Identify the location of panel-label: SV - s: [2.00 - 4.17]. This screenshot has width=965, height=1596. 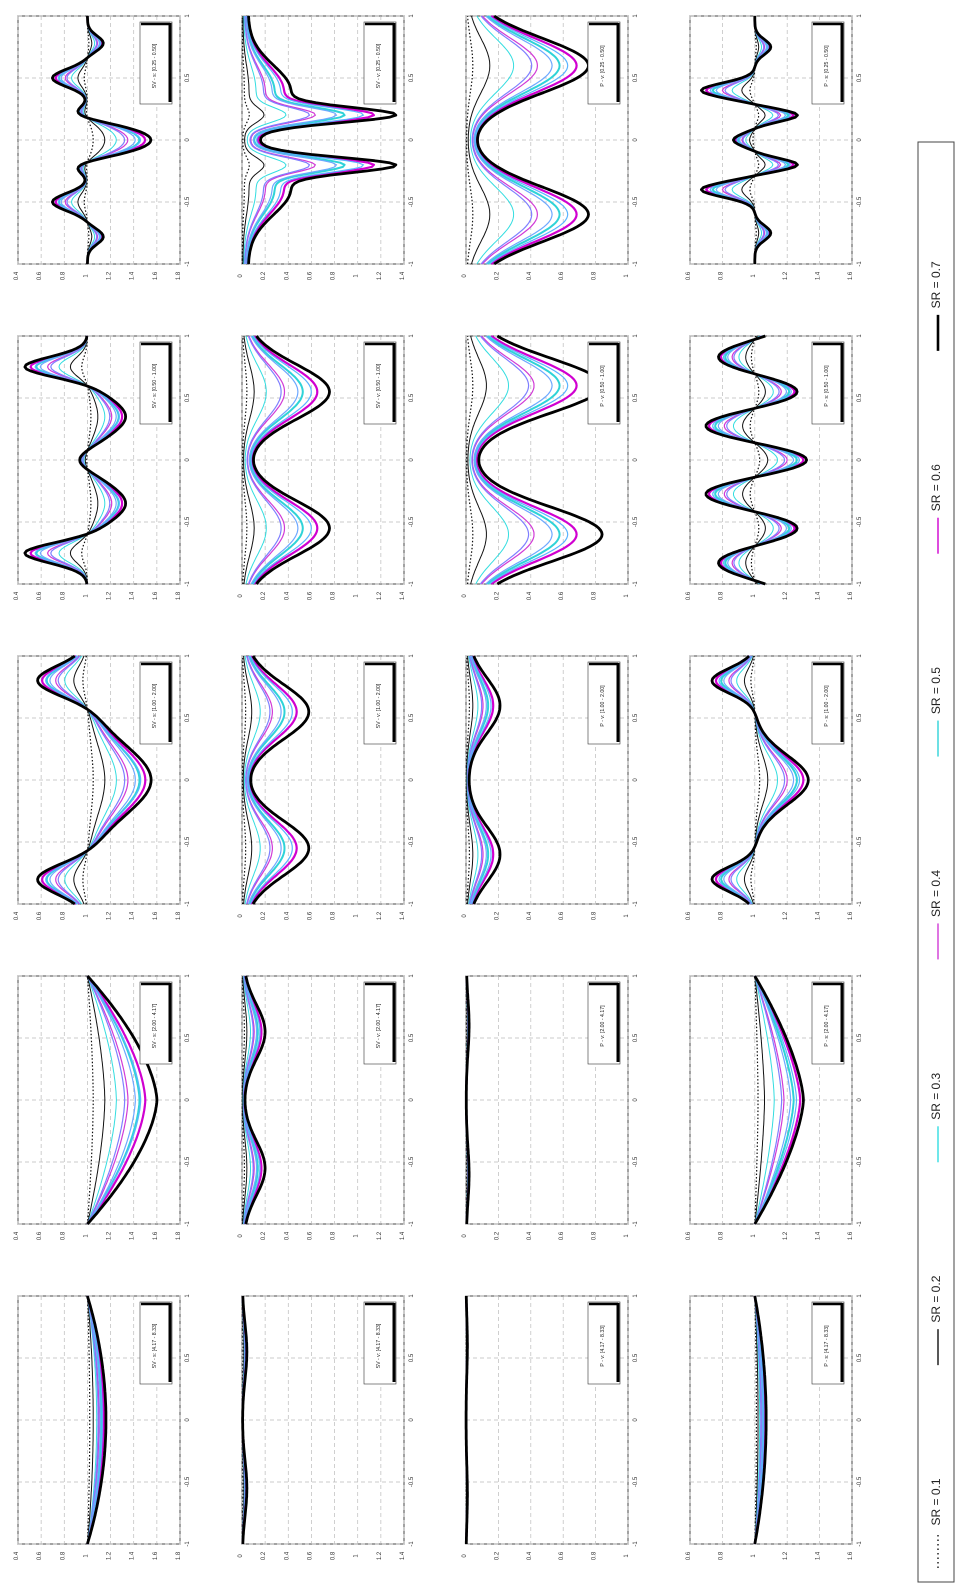
(155, 1025).